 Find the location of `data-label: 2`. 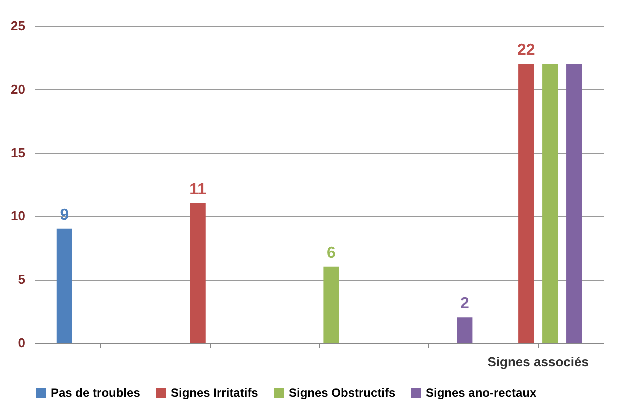

data-label: 2 is located at coordinates (465, 304).